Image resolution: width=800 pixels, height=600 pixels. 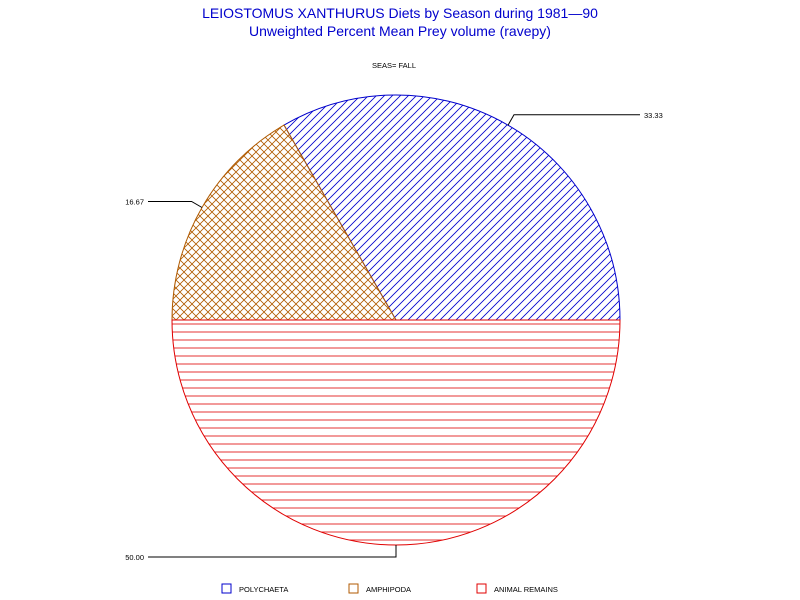 What do you see at coordinates (134, 557) in the screenshot?
I see `value-label-animal-remains: 50.00` at bounding box center [134, 557].